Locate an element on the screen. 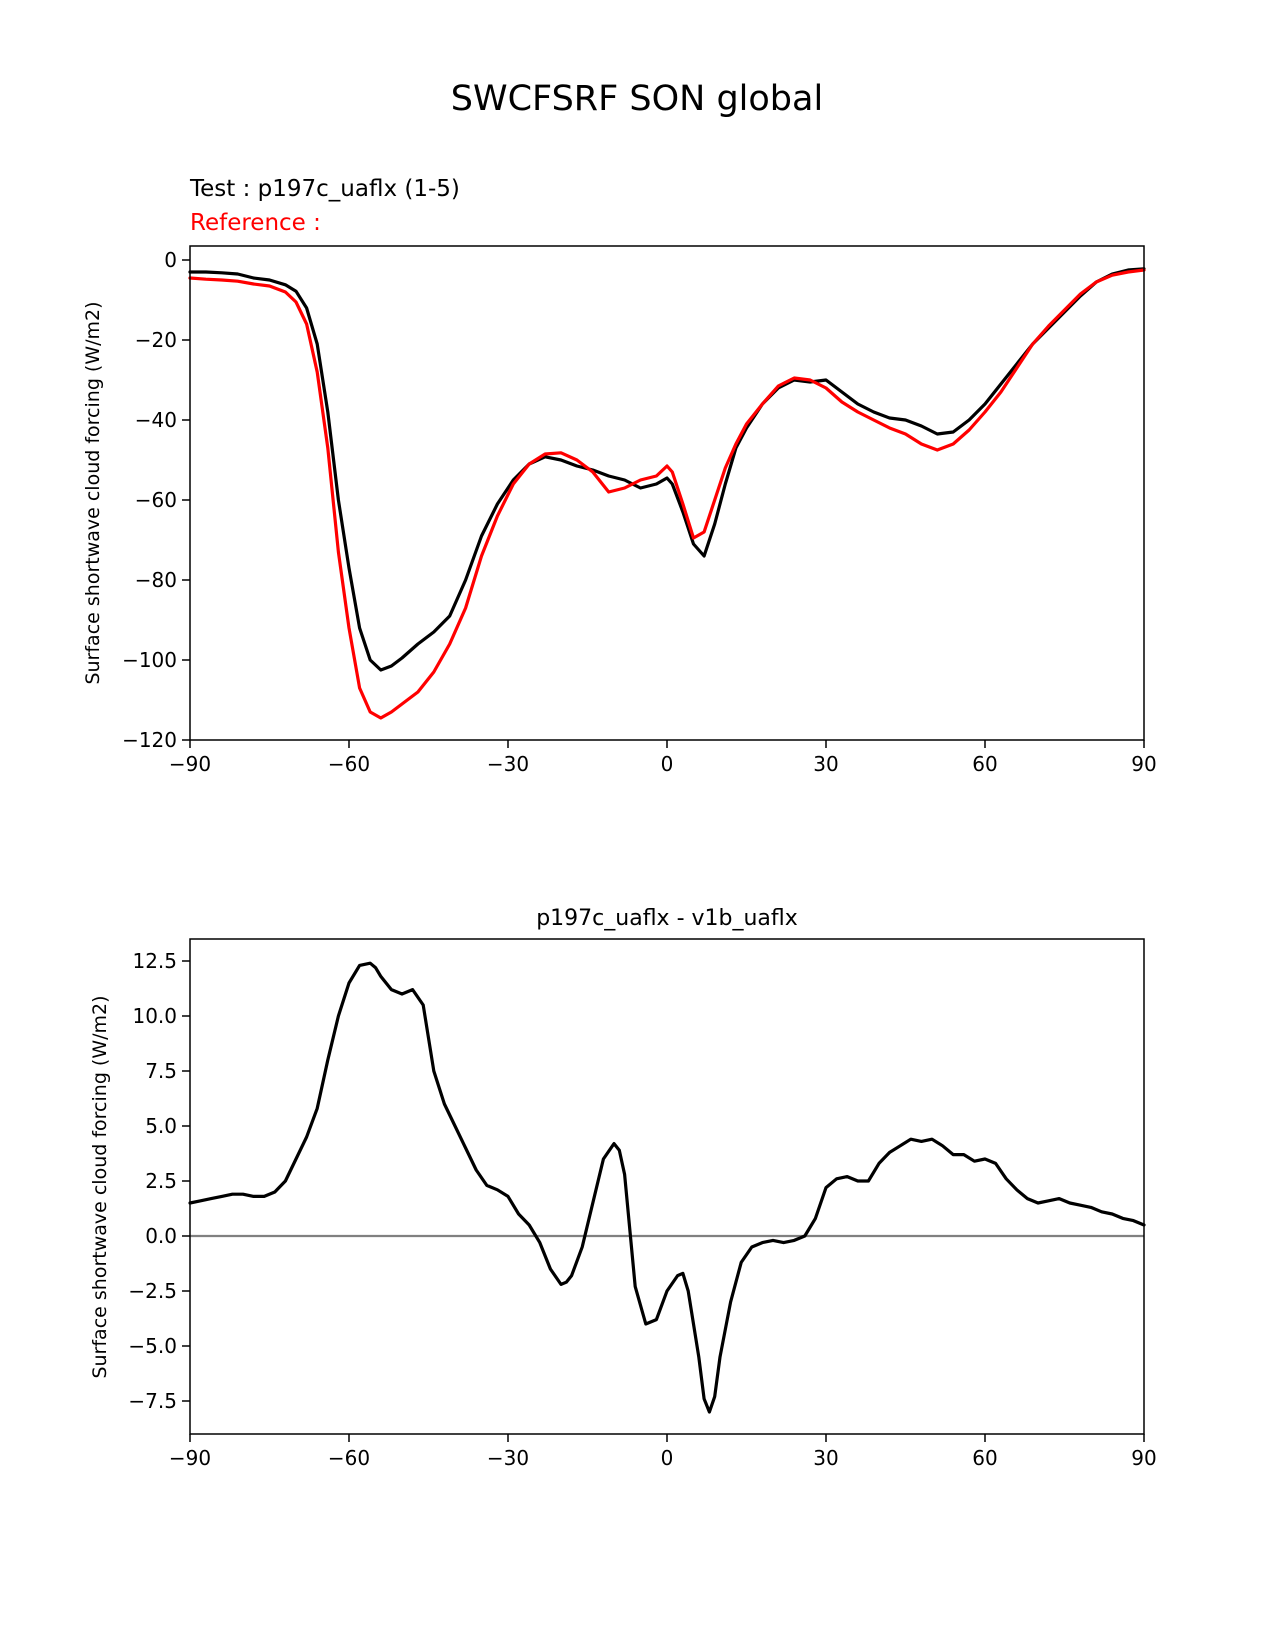 This screenshot has height=1650, width=1275. top-y-tick-label: −80 is located at coordinates (156, 580).